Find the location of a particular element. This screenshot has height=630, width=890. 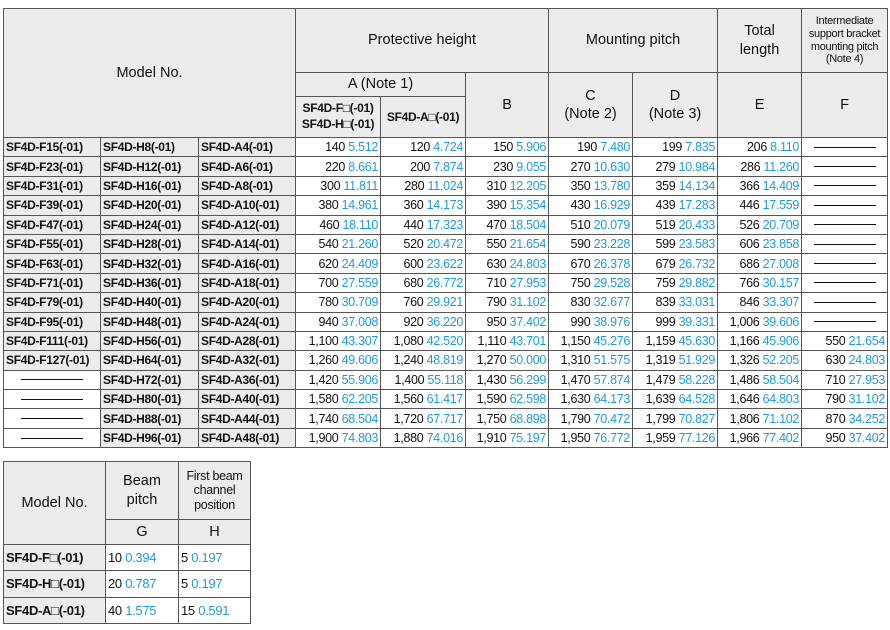

inch-value: 56.299 is located at coordinates (528, 379).